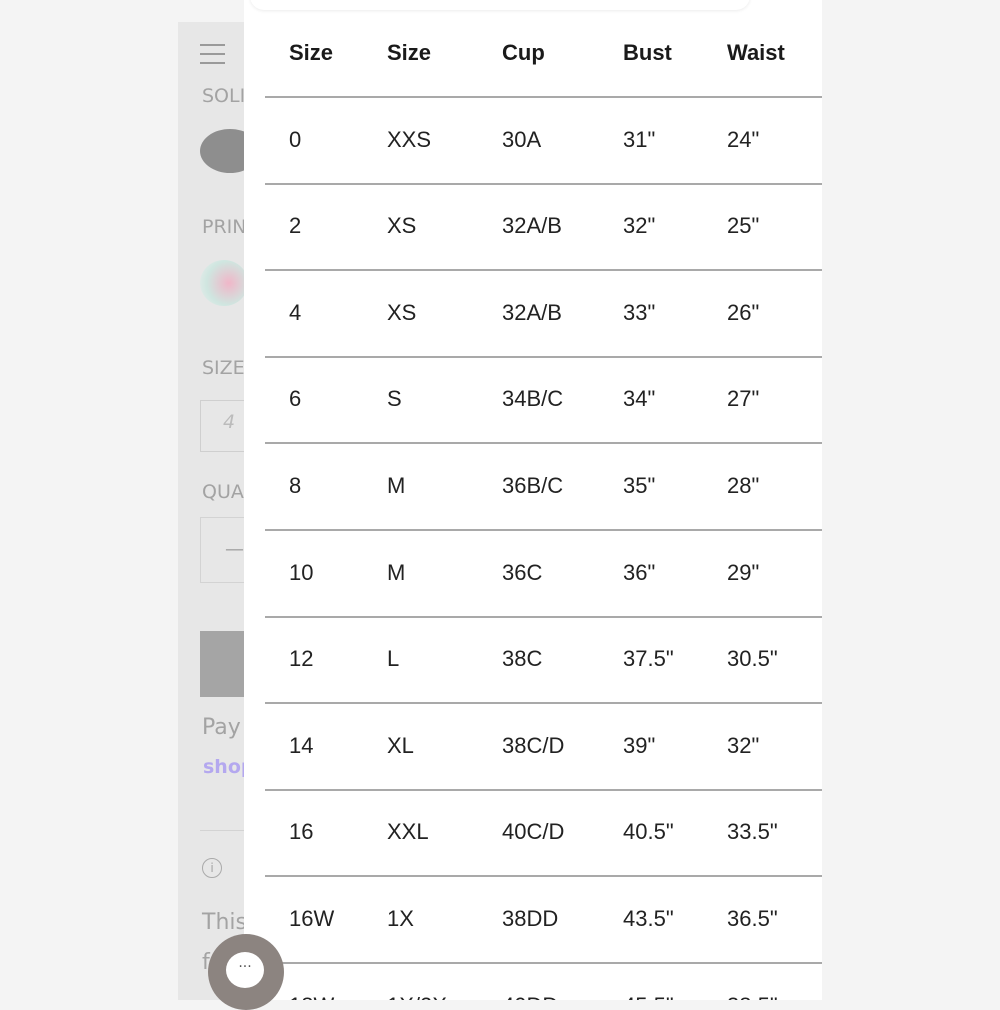  Describe the element at coordinates (756, 52) in the screenshot. I see `header-waist: Waist` at that location.